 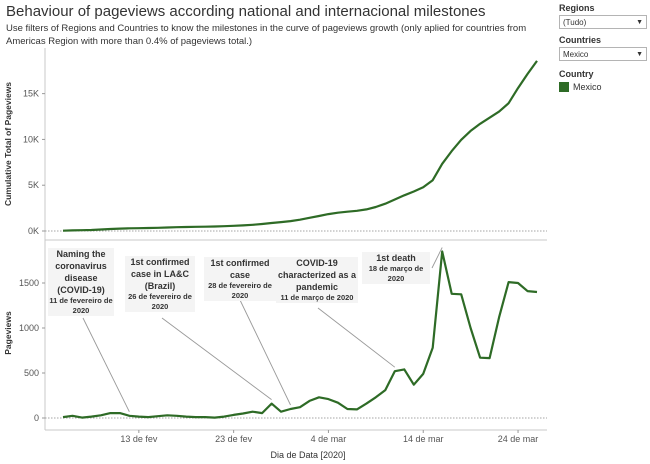 What do you see at coordinates (33, 185) in the screenshot?
I see `y-tick-label: 5K` at bounding box center [33, 185].